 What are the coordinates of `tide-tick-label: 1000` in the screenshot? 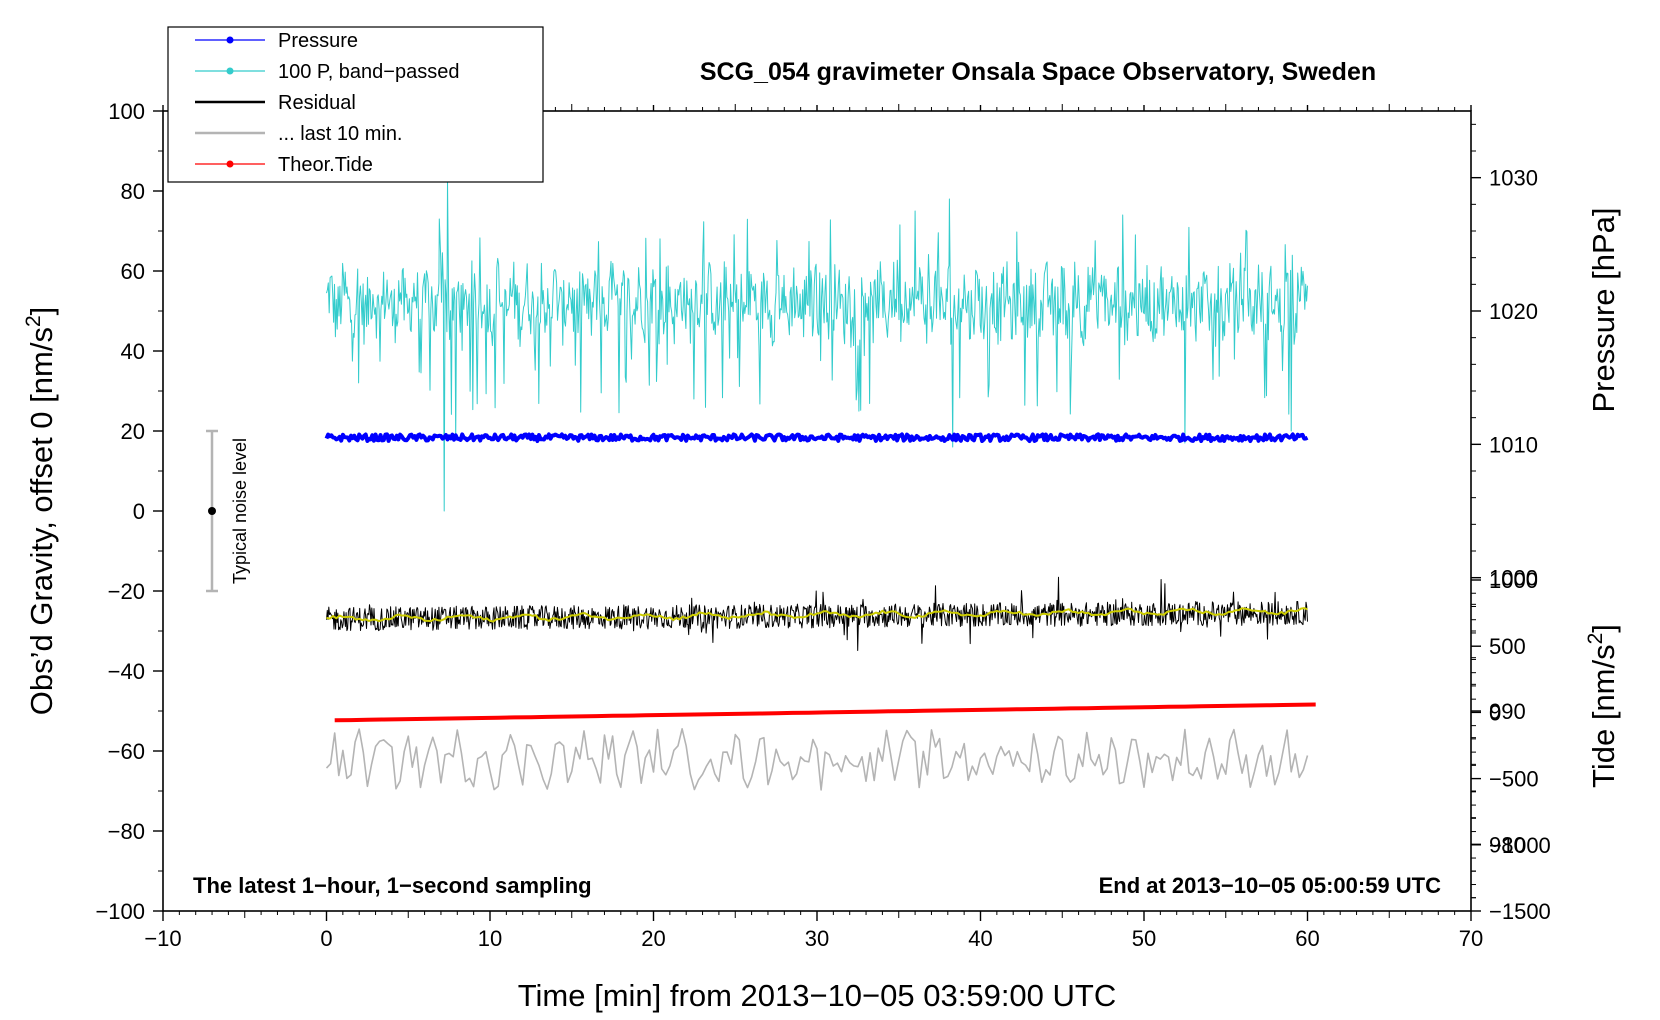 It's located at (1513, 580).